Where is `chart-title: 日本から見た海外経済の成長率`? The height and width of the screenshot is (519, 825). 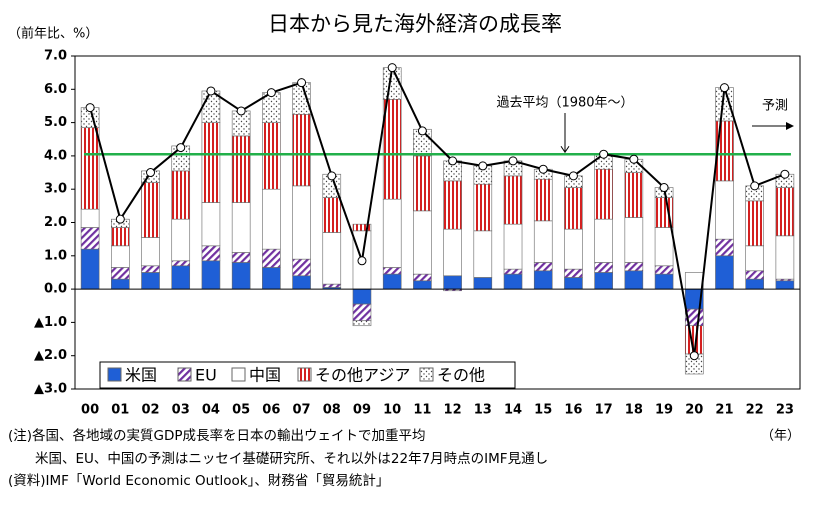 chart-title: 日本から見た海外経済の成長率 is located at coordinates (415, 24).